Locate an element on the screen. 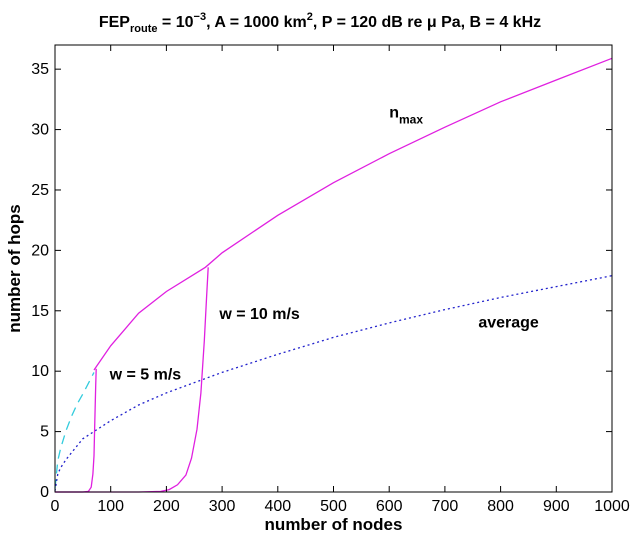 Image resolution: width=632 pixels, height=537 pixels. x-tick-label: 900 is located at coordinates (556, 506).